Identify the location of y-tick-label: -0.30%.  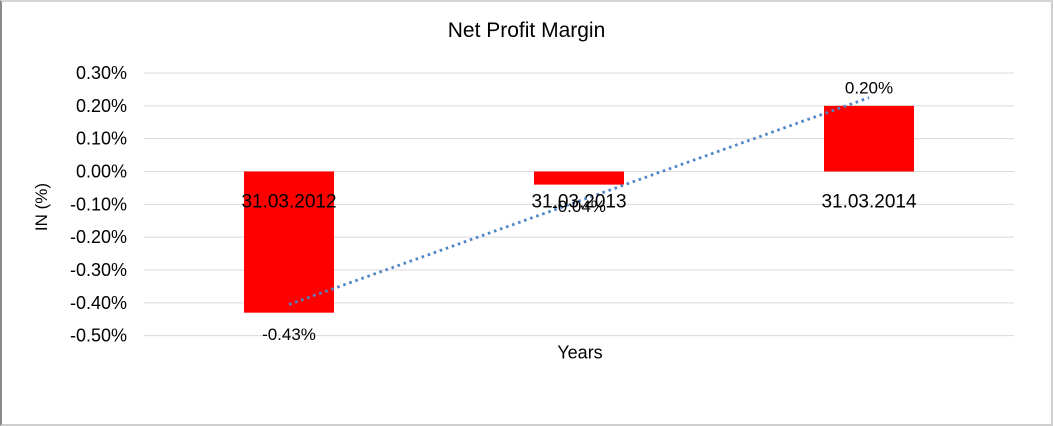
(98, 270).